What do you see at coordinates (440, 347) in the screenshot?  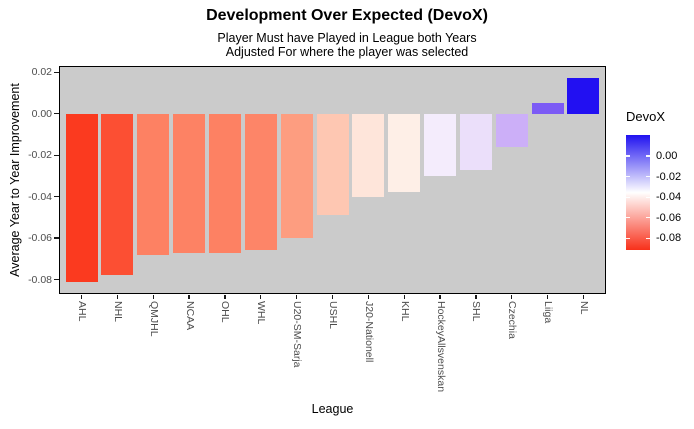 I see `x-tick-label: HockeyAllsvenskan` at bounding box center [440, 347].